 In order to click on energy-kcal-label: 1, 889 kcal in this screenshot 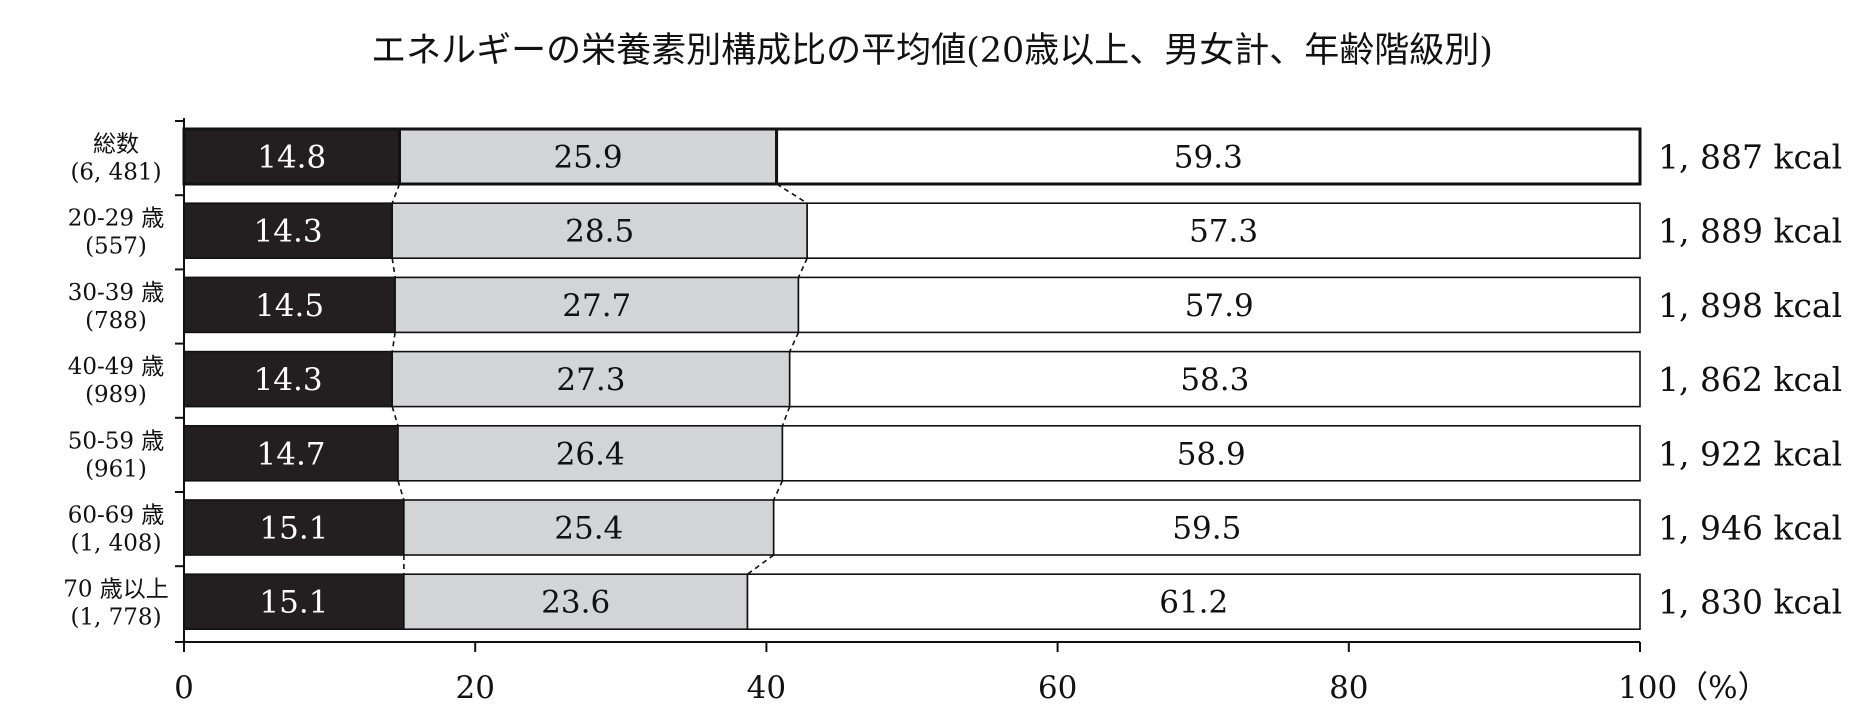, I will do `click(1750, 231)`.